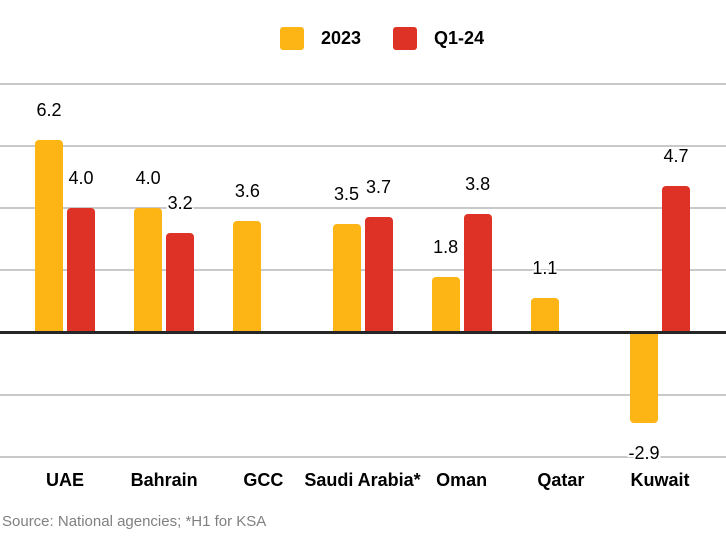  I want to click on bar-Q1-24-Oman, so click(477, 273).